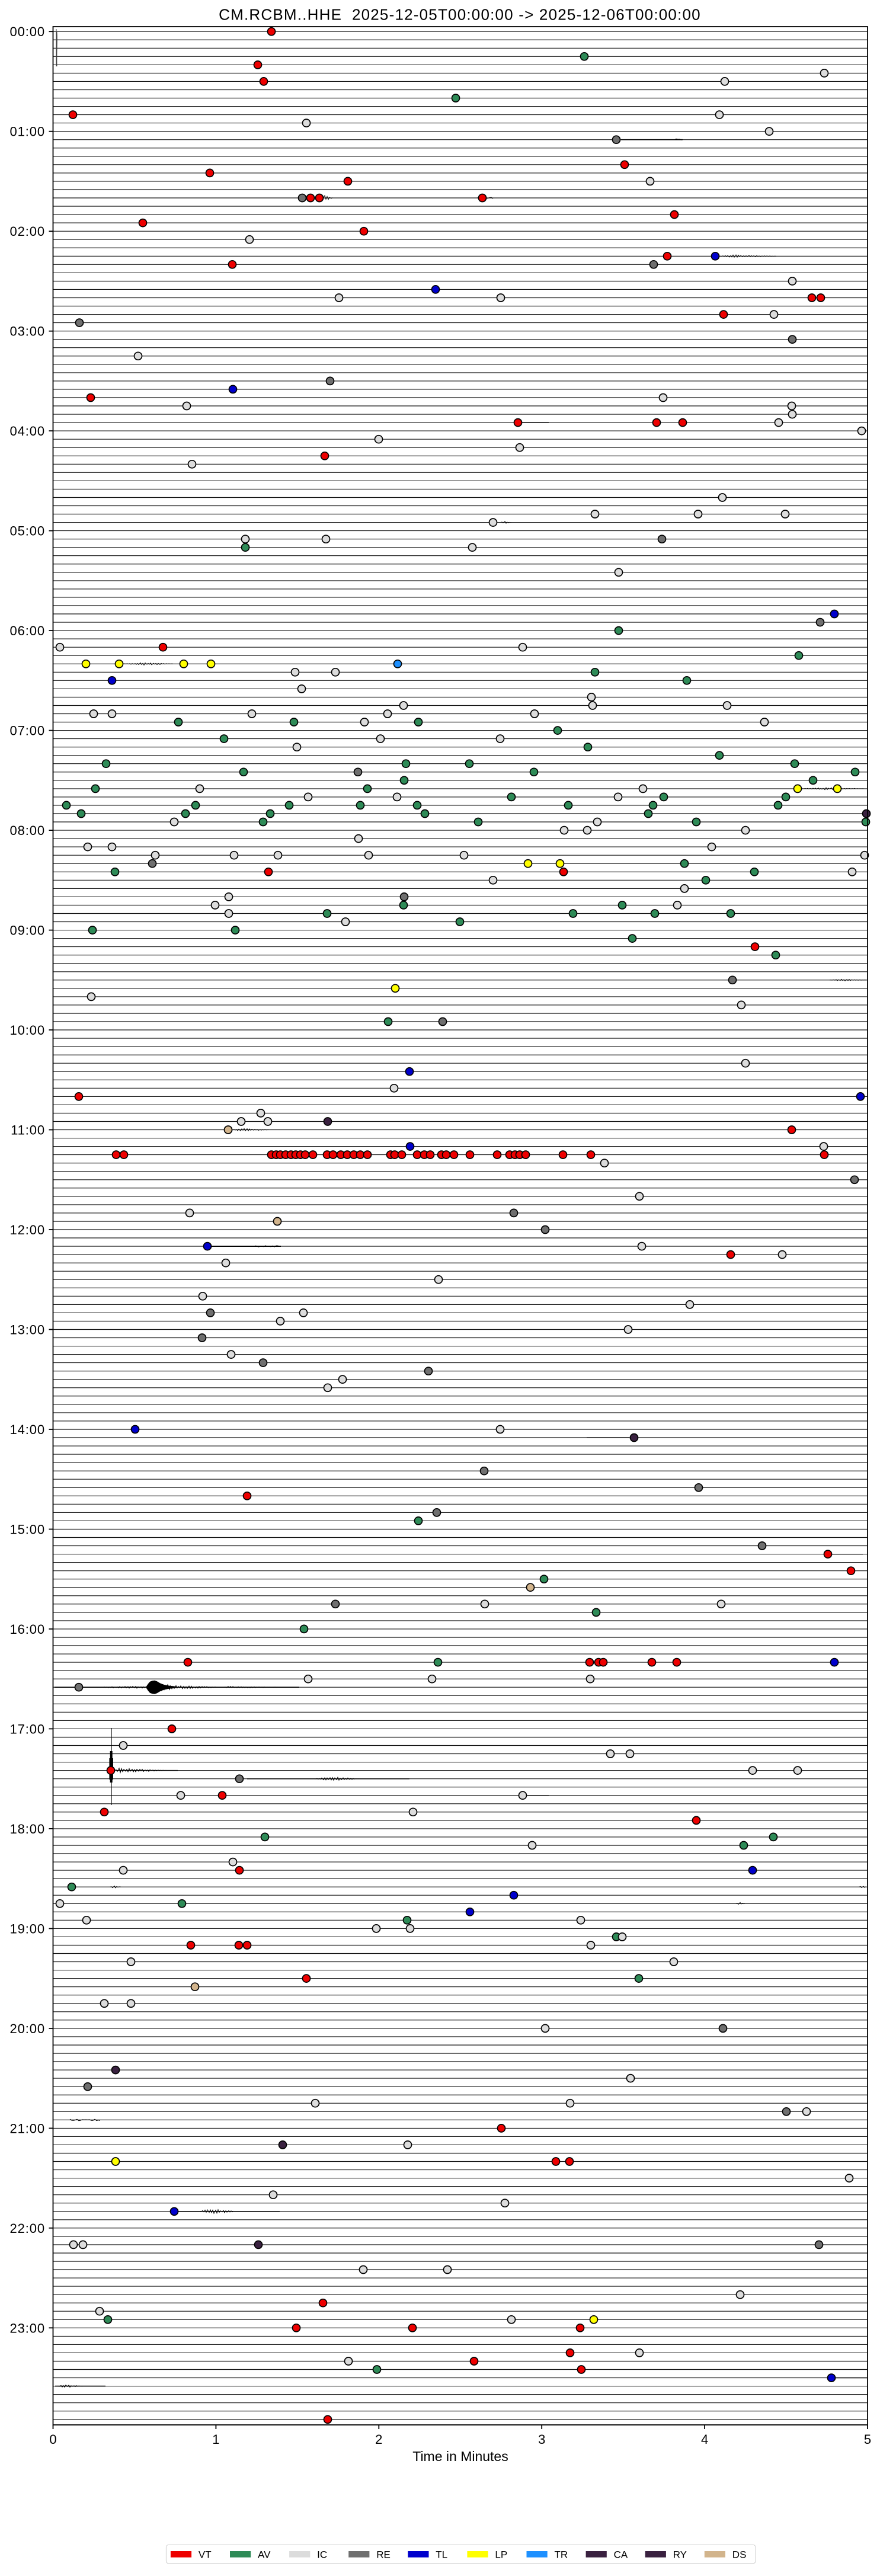 This screenshot has width=880, height=2576. I want to click on svg-text: TL, so click(441, 2555).